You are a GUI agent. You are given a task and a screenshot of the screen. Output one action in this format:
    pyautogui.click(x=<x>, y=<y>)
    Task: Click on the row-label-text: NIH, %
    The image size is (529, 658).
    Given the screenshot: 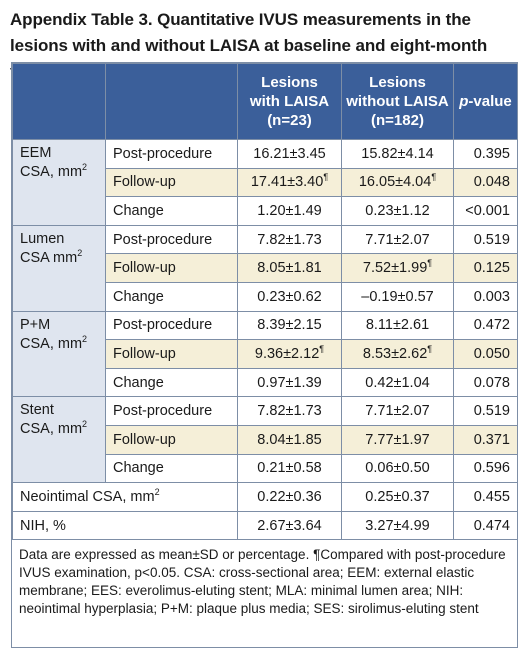 What is the action you would take?
    pyautogui.click(x=43, y=525)
    